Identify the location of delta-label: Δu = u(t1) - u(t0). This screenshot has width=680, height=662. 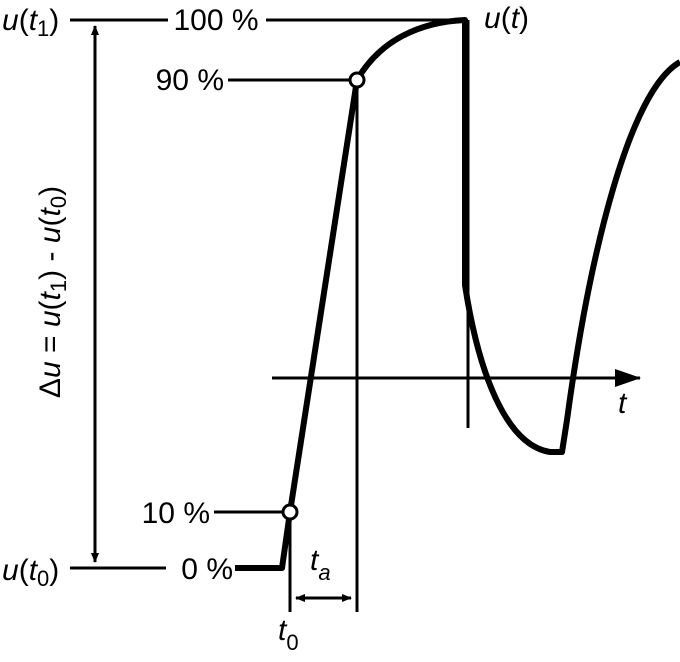
(52, 292).